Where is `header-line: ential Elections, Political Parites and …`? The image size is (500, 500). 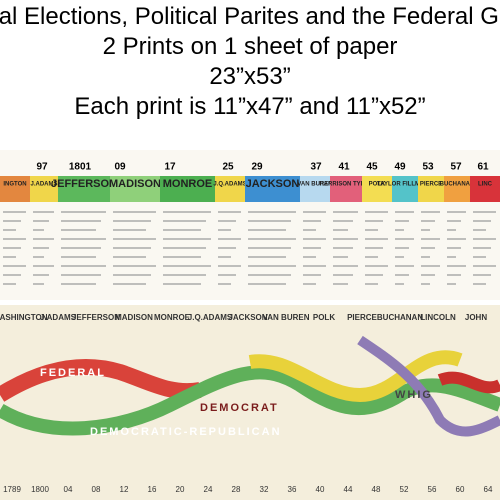 header-line: ential Elections, Political Parites and … is located at coordinates (250, 16).